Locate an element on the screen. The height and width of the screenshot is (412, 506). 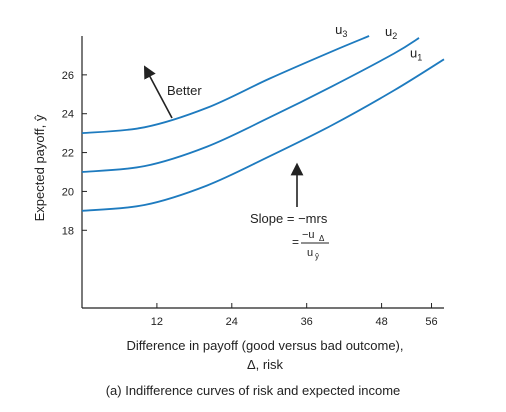
slope-denominator: u is located at coordinates (310, 253).